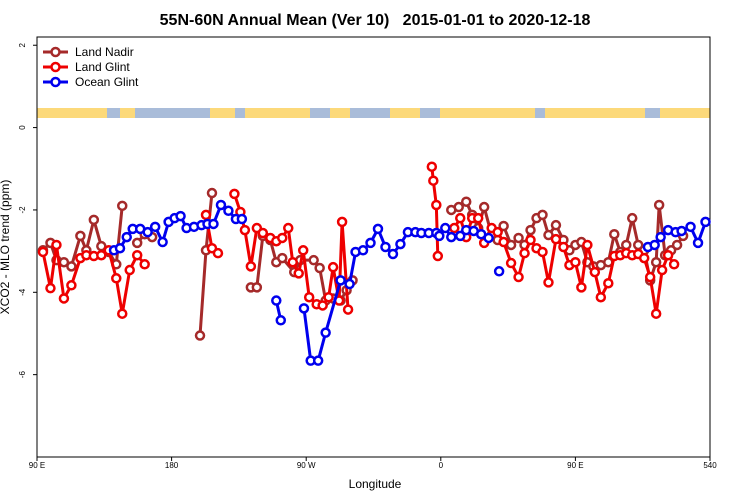  What do you see at coordinates (55, 67) in the screenshot?
I see `legend-marker` at bounding box center [55, 67].